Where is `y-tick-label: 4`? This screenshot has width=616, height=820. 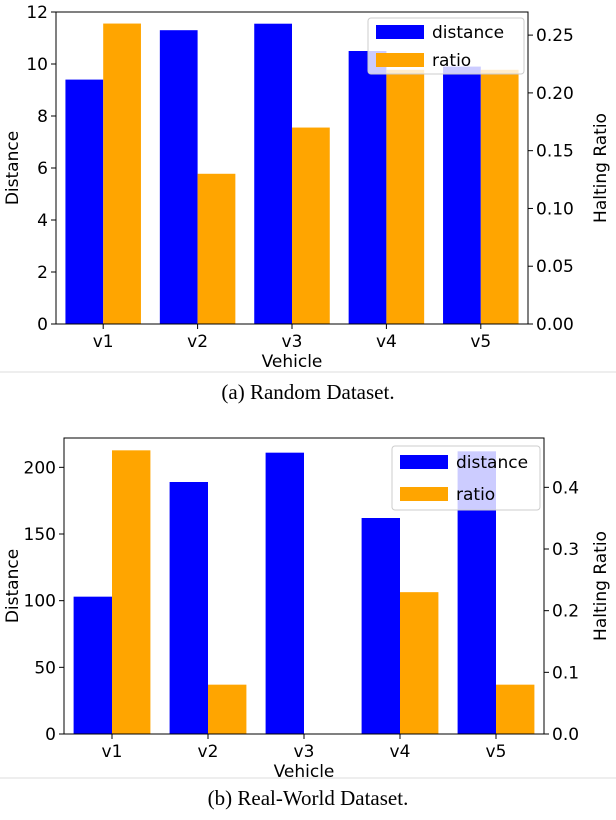 y-tick-label: 4 is located at coordinates (42, 221).